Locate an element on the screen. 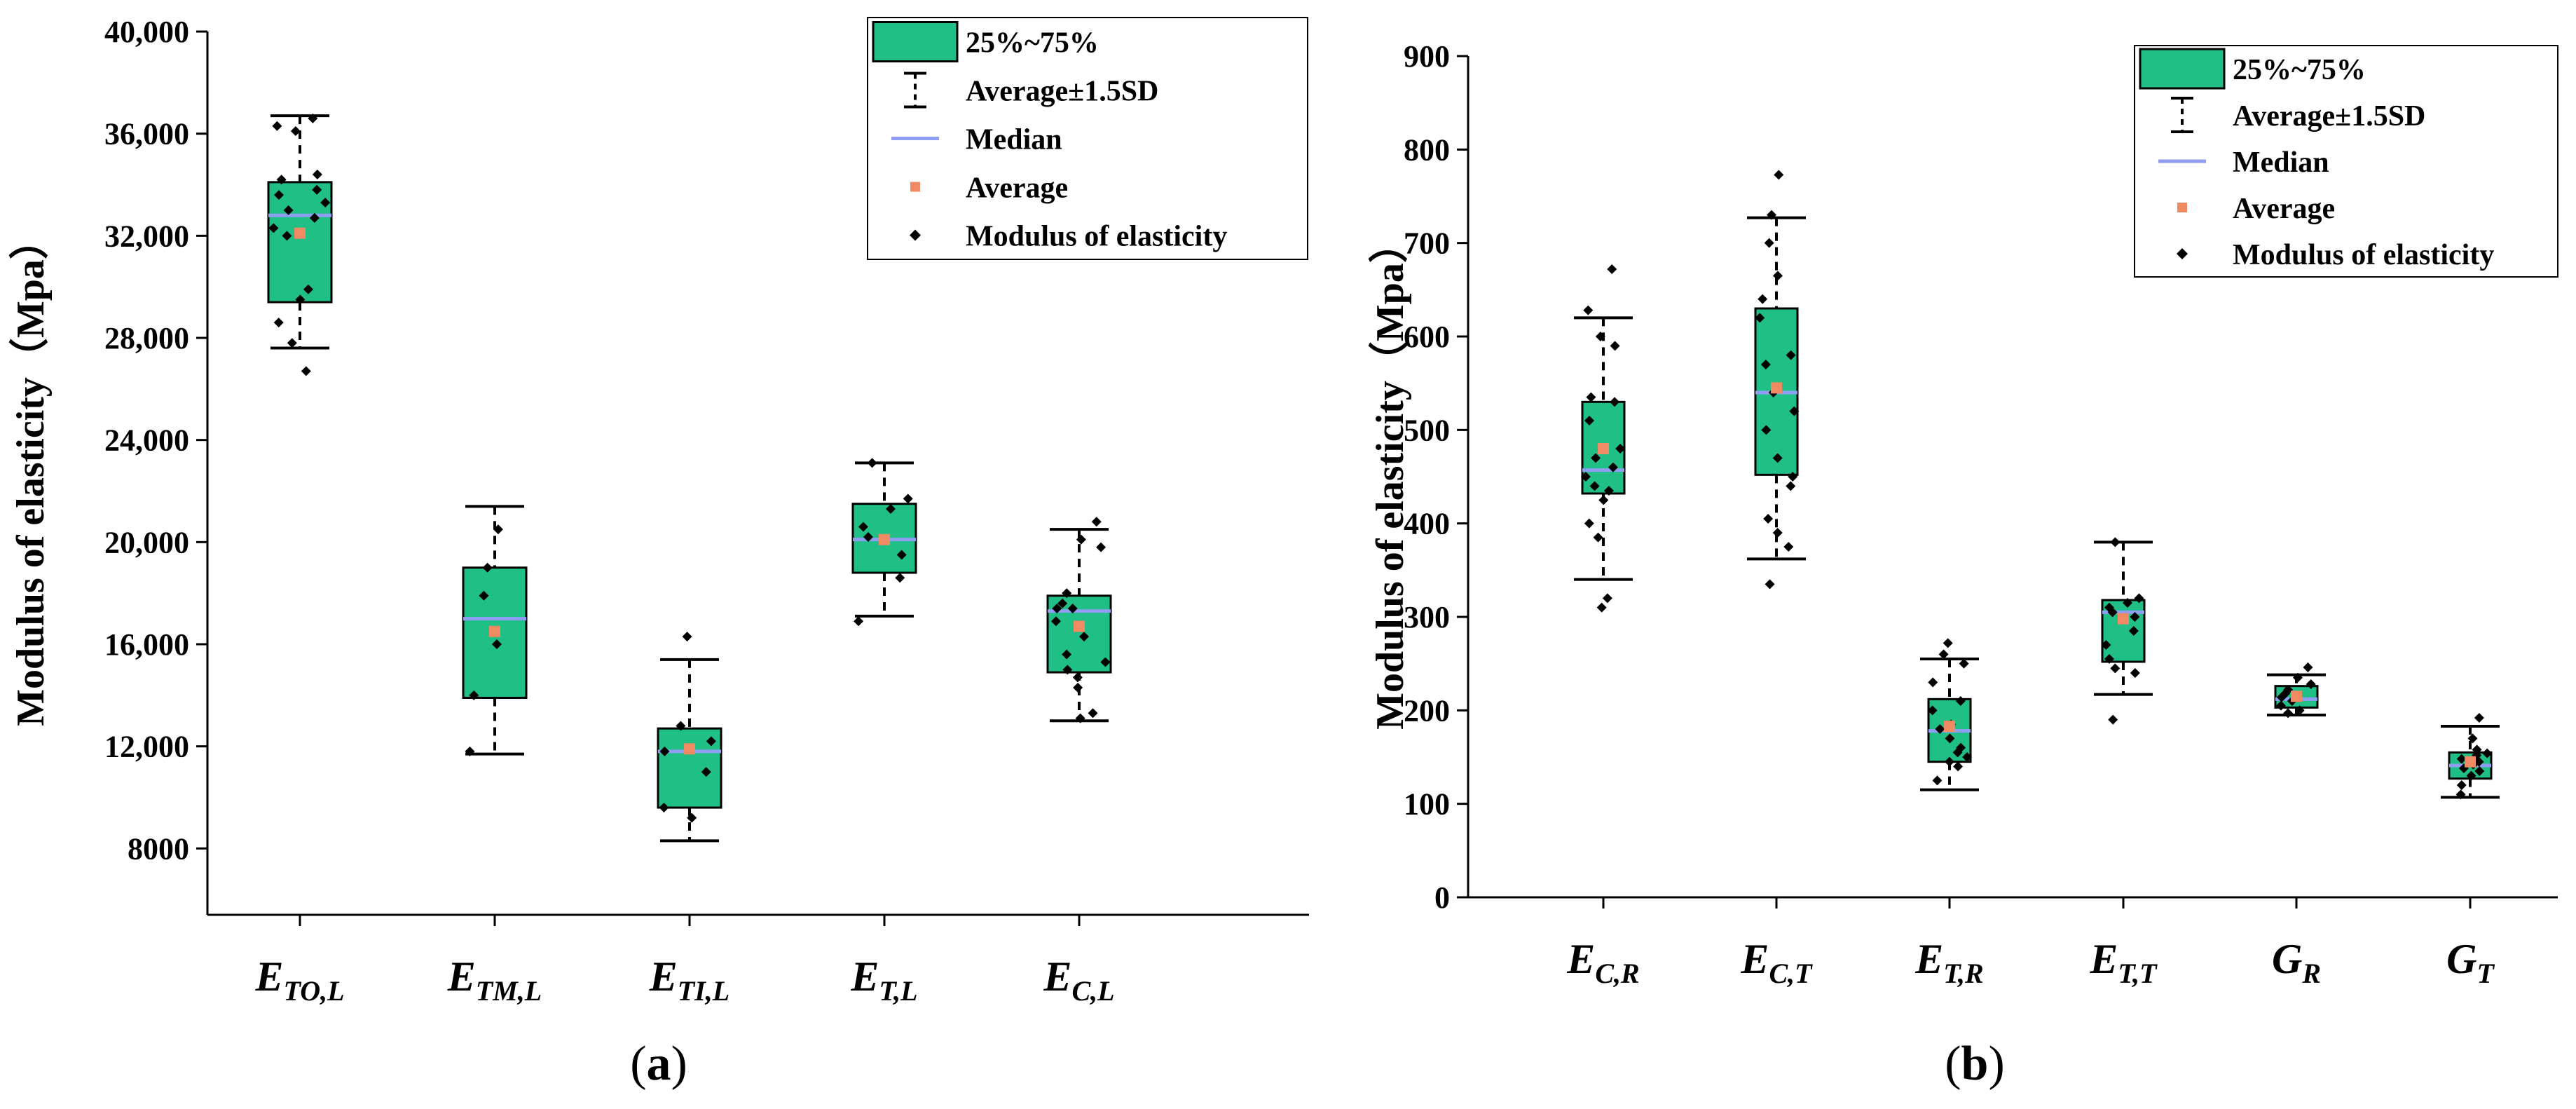 This screenshot has width=2576, height=1109. y-tick-label: 600 is located at coordinates (1427, 337).